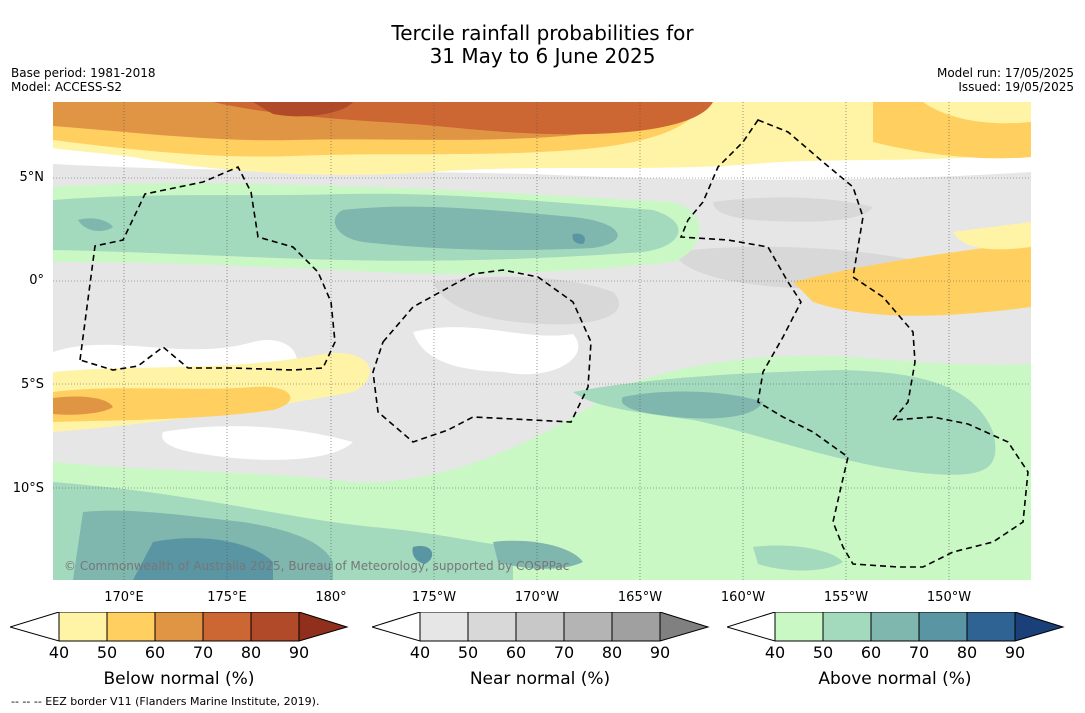  I want to click on model-info: Base period: 1981-2018 Model: ACCESS-S2, so click(83, 80).